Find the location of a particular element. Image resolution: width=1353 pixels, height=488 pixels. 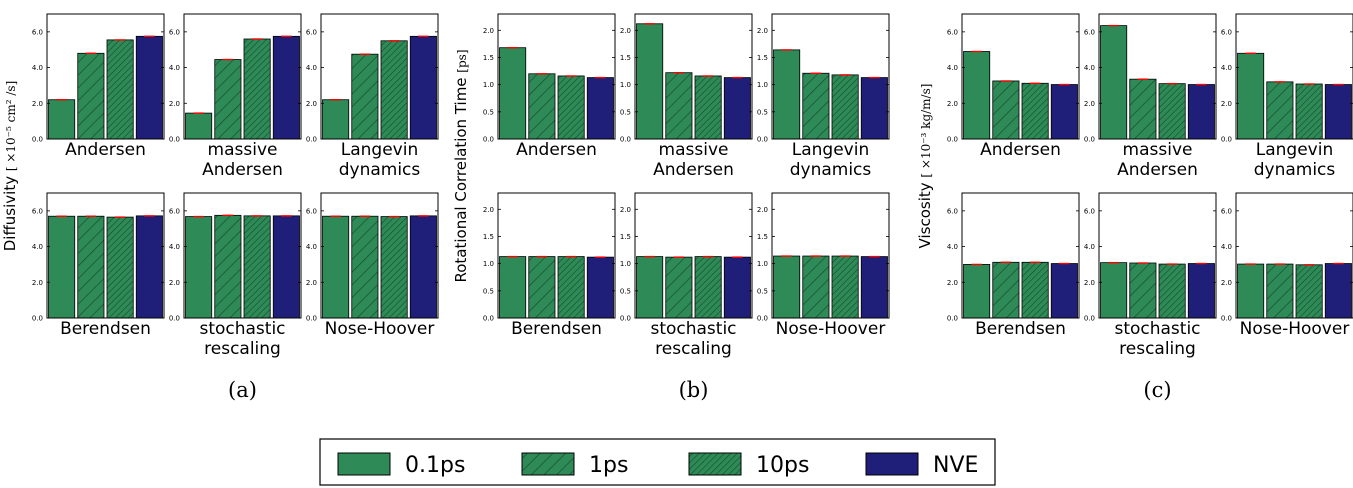

legend-swatch-0.1ps is located at coordinates (364, 464).